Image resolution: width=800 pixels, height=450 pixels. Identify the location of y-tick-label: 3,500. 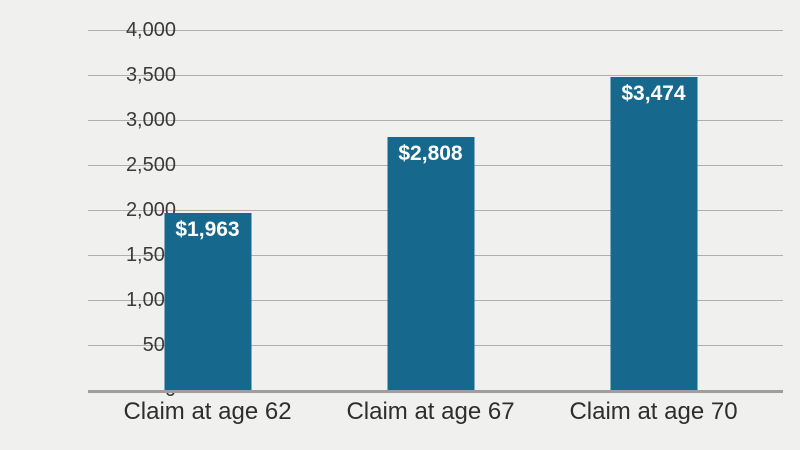
(150, 75).